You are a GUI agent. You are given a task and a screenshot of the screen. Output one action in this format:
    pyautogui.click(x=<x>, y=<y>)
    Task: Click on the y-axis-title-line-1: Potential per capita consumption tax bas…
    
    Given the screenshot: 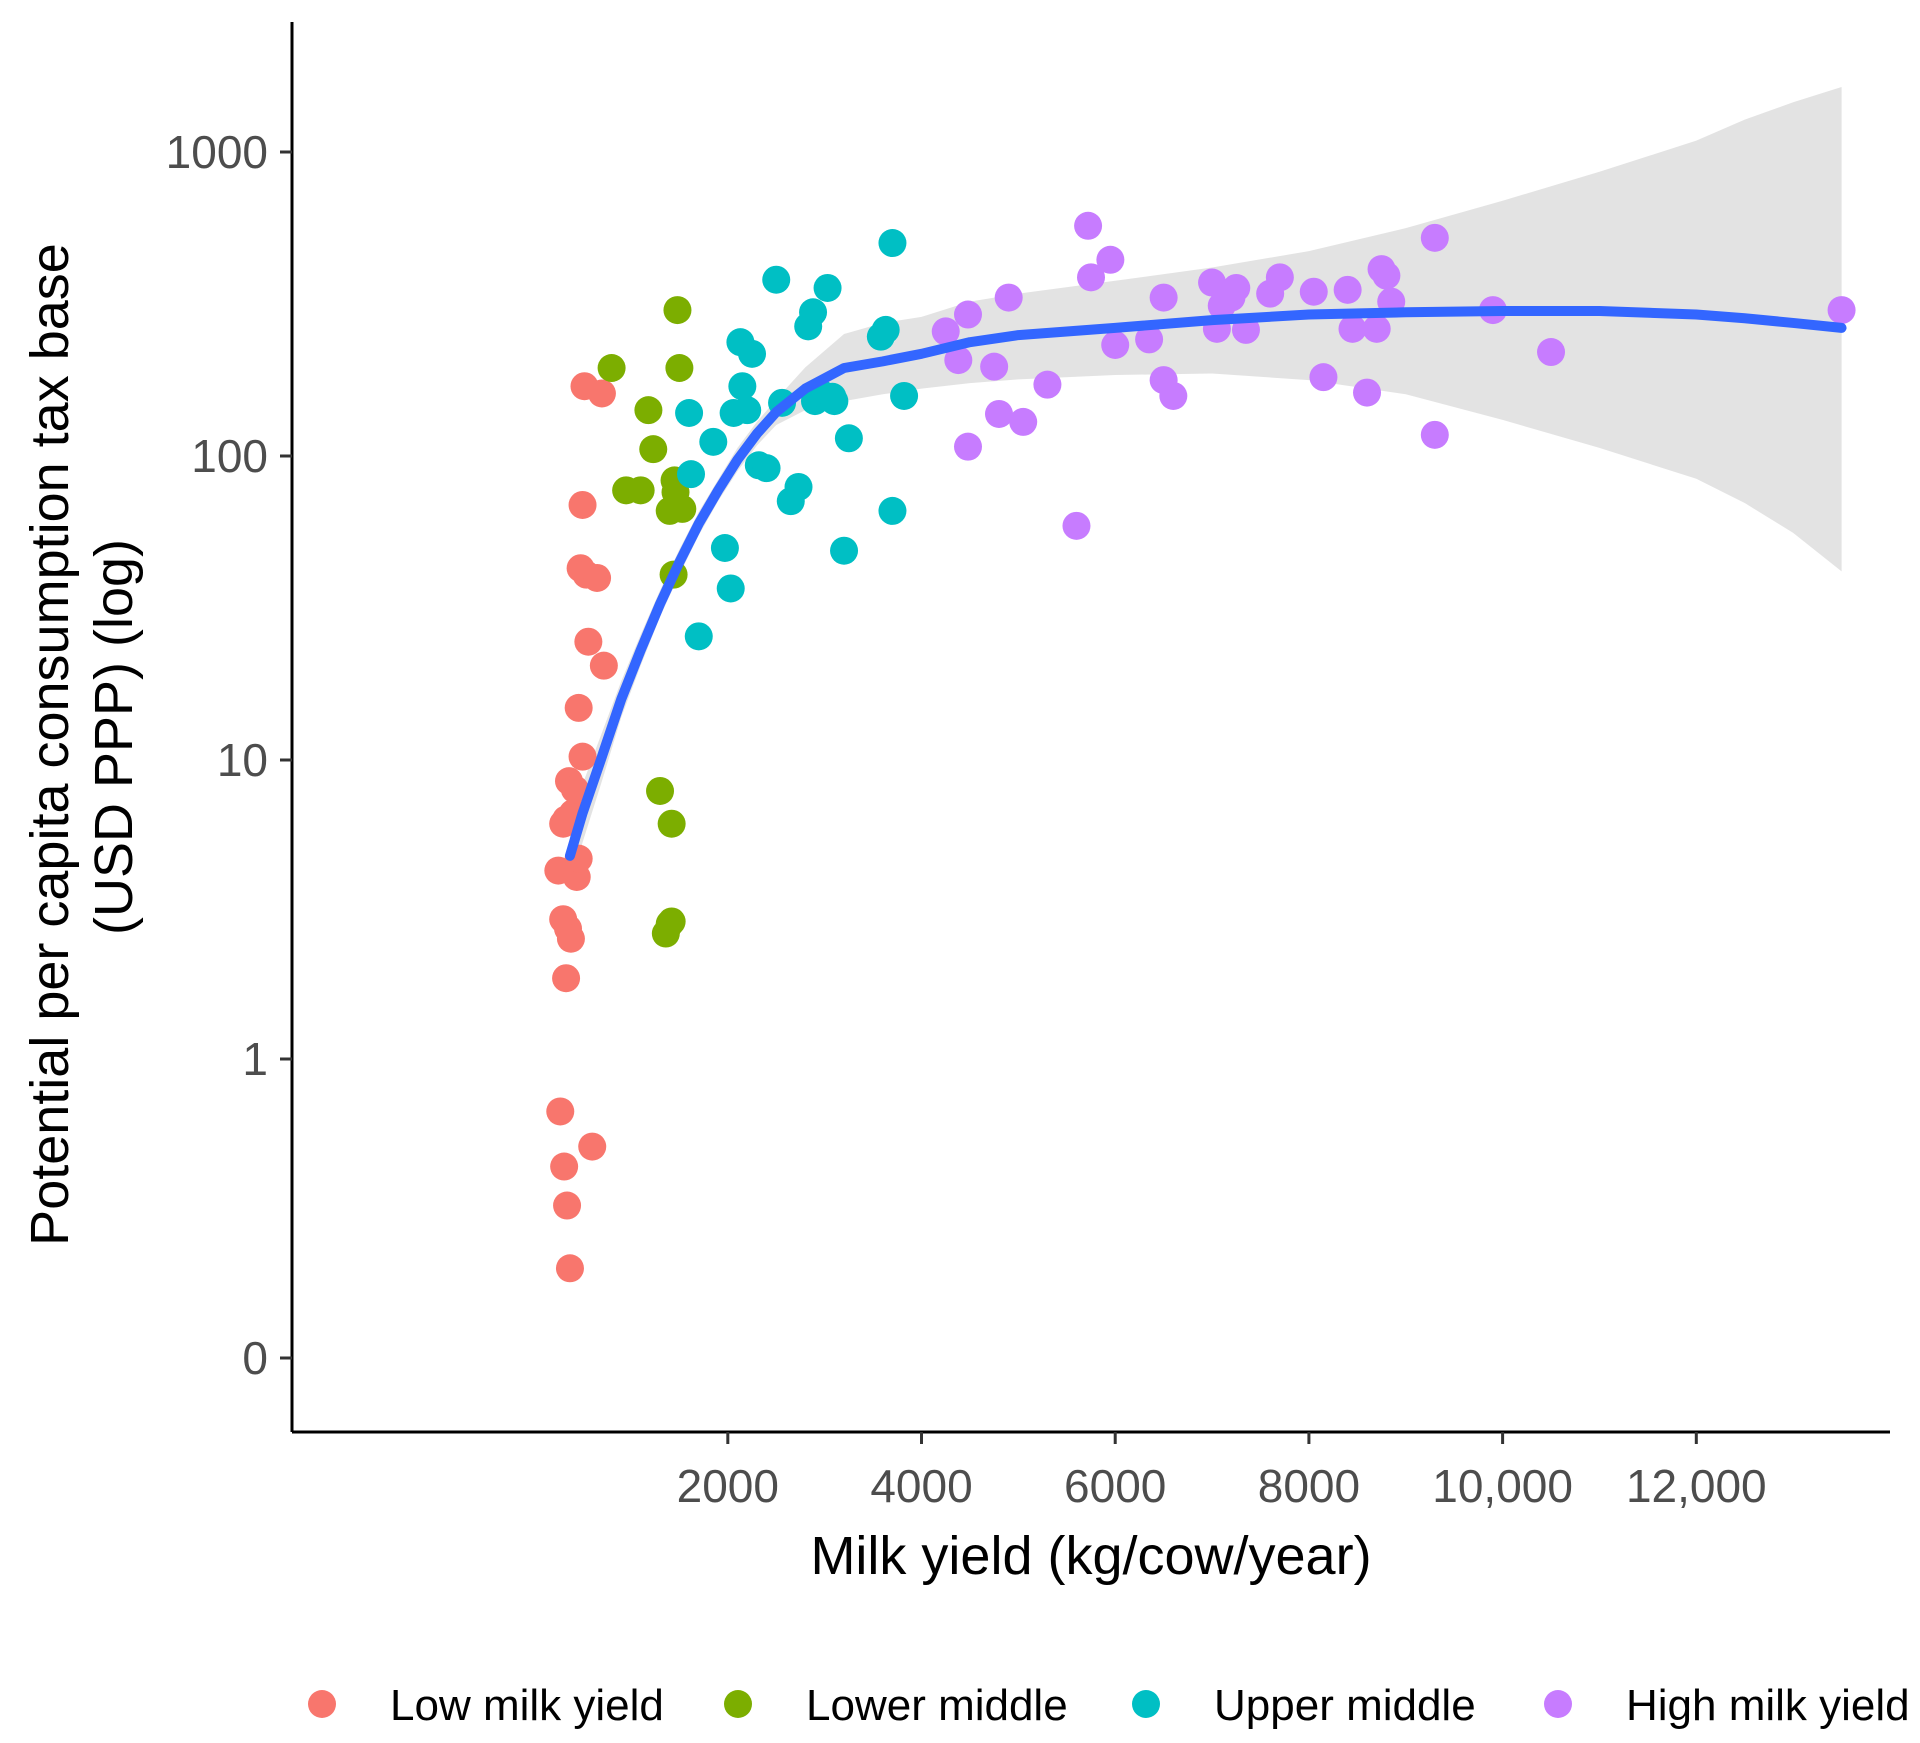 What is the action you would take?
    pyautogui.click(x=50, y=744)
    